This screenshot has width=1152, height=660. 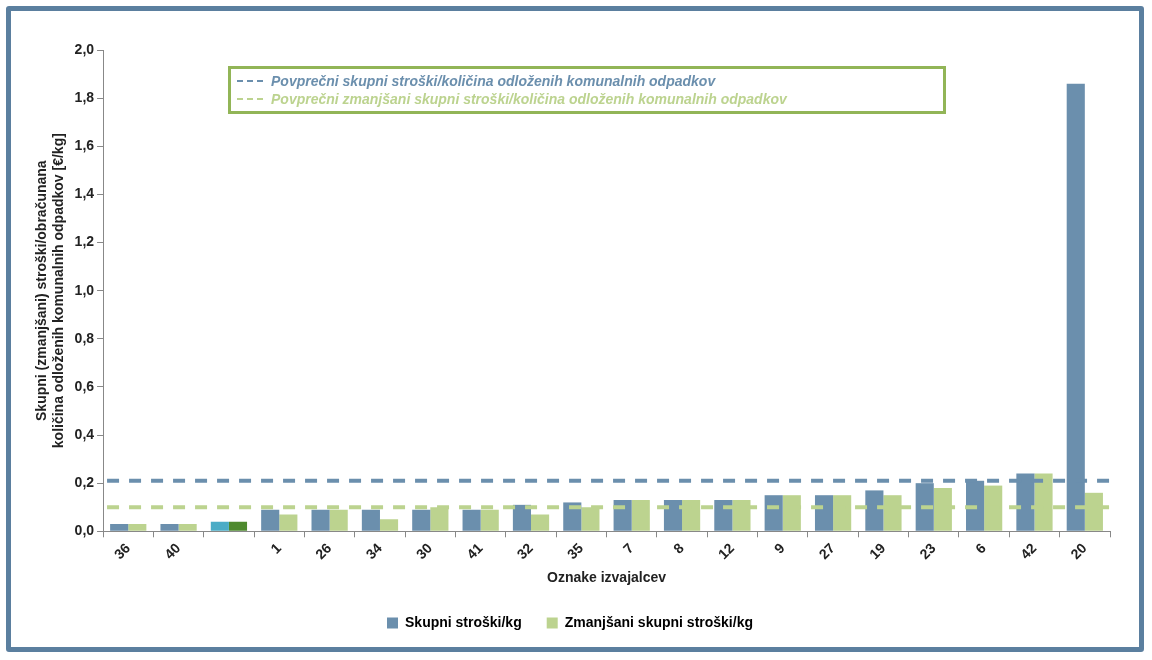 I want to click on y-tick-label: 1,6, so click(x=84, y=145).